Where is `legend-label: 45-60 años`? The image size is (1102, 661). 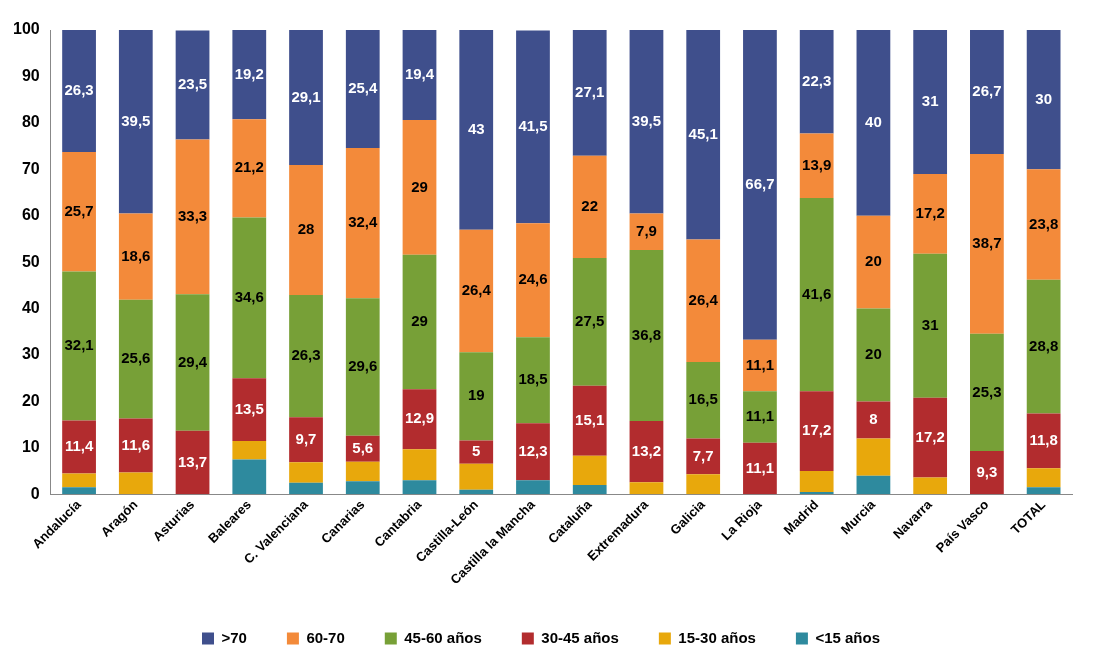
legend-label: 45-60 años is located at coordinates (443, 637).